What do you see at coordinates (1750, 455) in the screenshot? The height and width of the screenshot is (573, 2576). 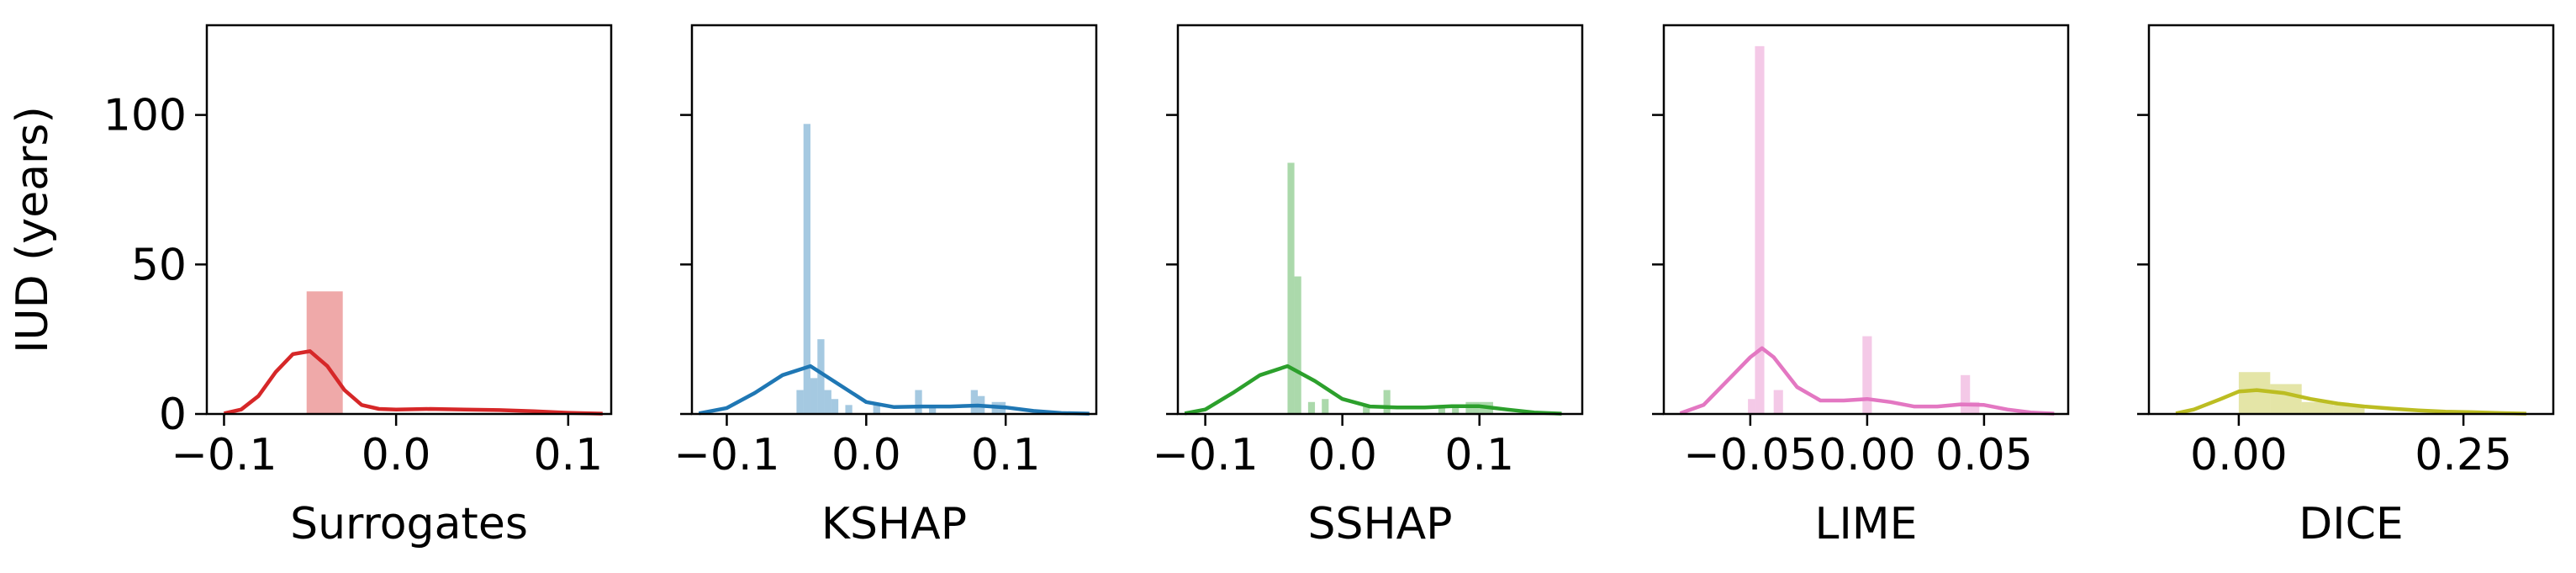 I see `x-tick-label: −0.05` at bounding box center [1750, 455].